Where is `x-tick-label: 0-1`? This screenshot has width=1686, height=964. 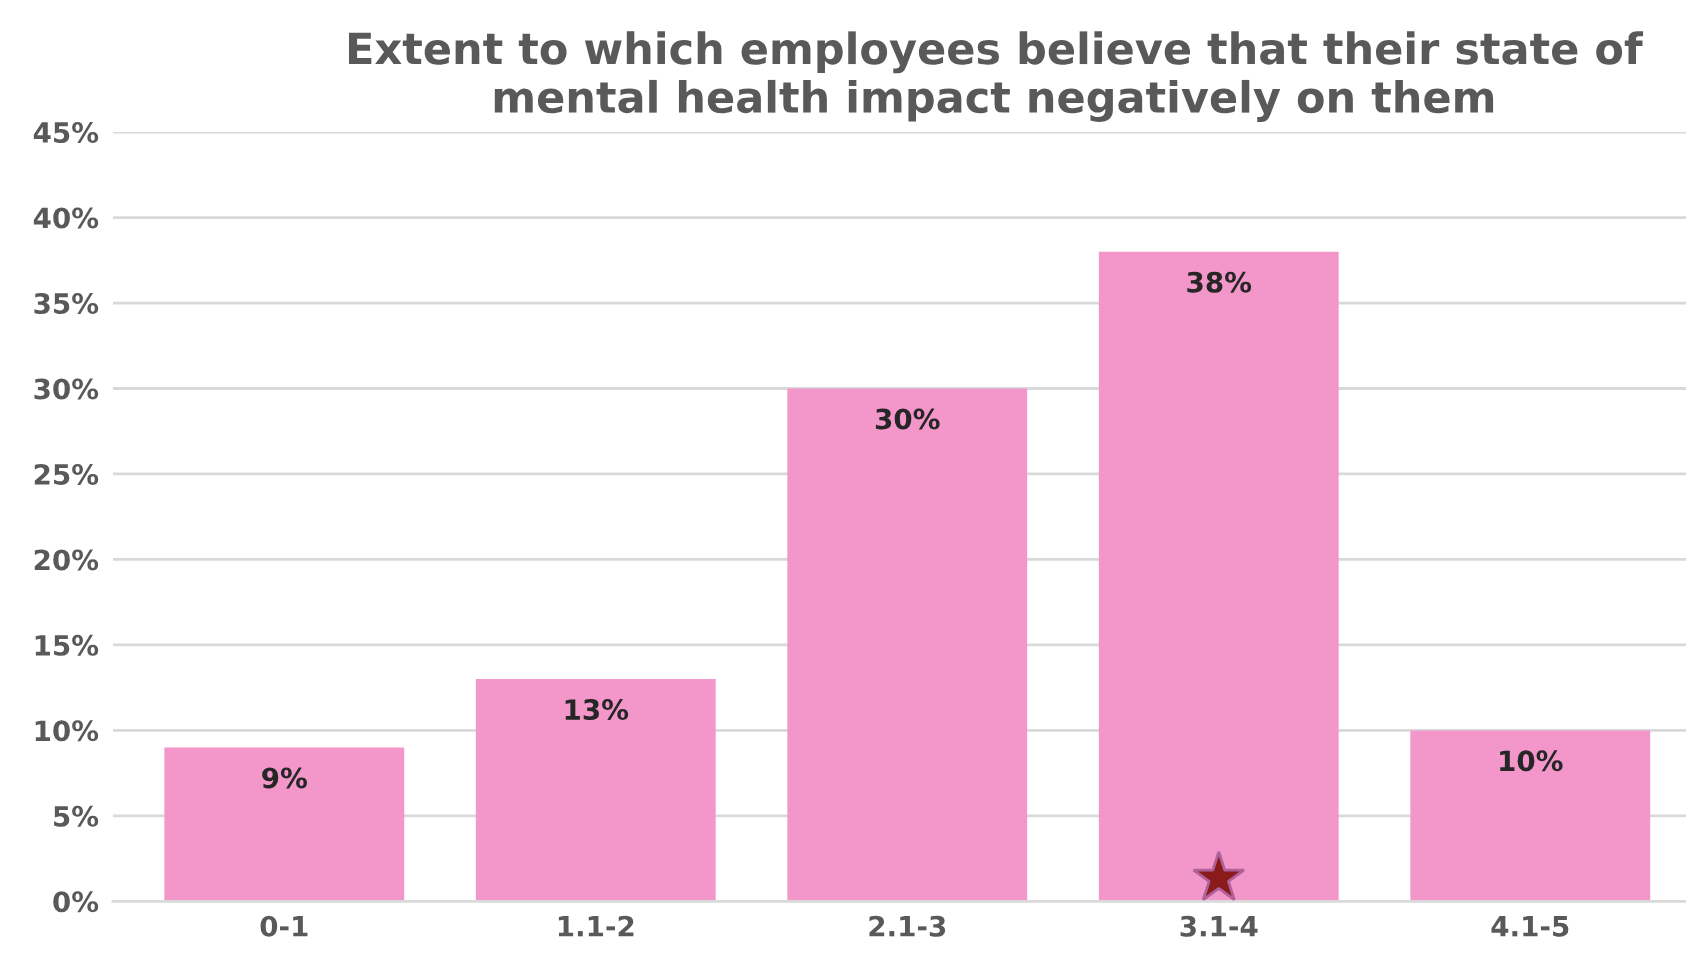
x-tick-label: 0-1 is located at coordinates (284, 926).